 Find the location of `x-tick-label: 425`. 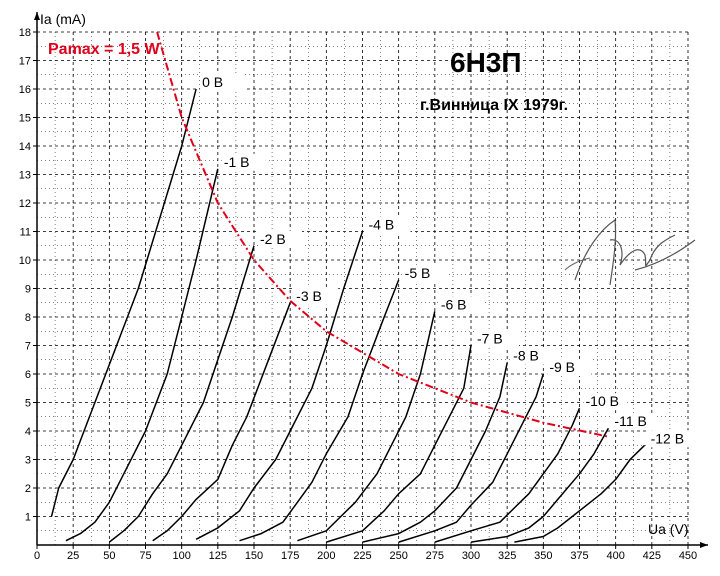

x-tick-label: 425 is located at coordinates (652, 556).